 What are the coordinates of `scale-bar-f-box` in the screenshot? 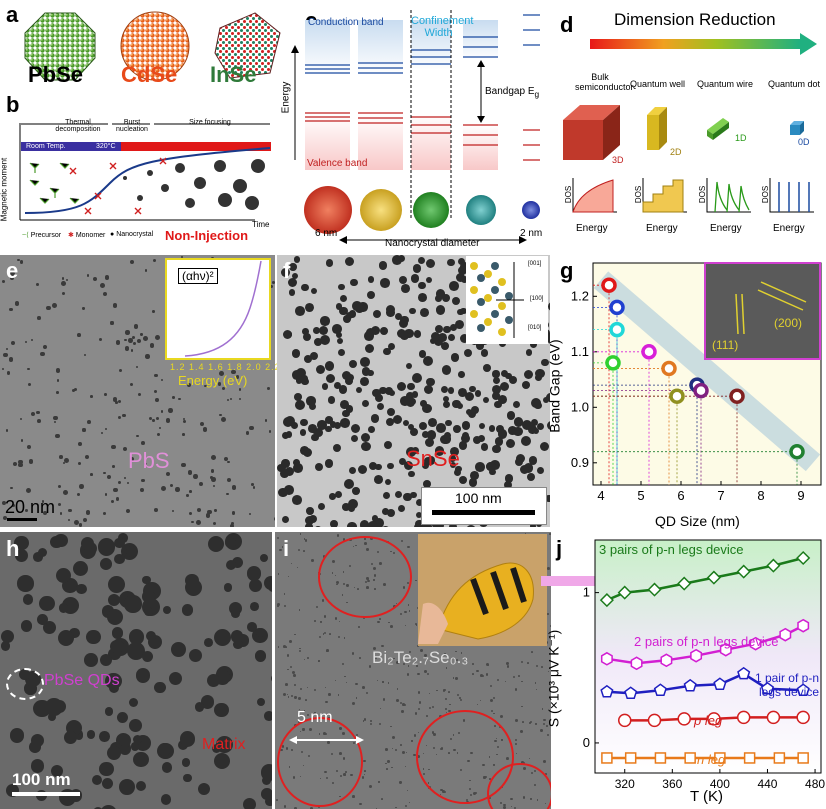 It's located at (484, 506).